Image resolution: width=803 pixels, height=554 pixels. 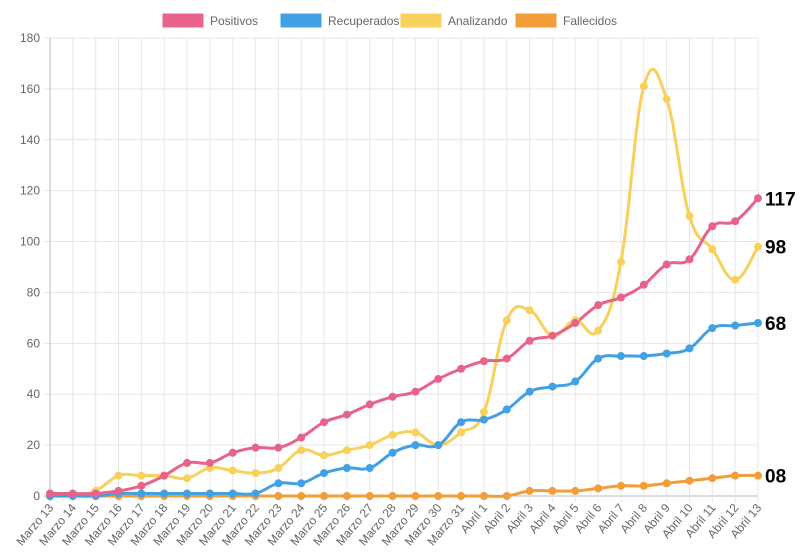 What do you see at coordinates (234, 21) in the screenshot?
I see `legend-label: Positivos` at bounding box center [234, 21].